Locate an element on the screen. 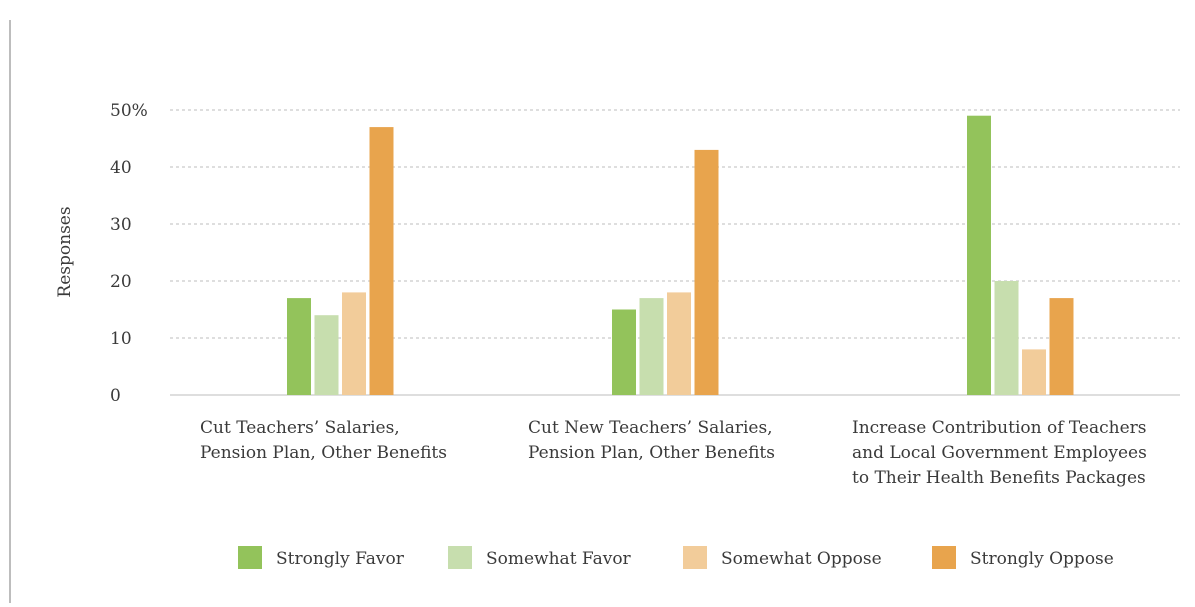 This screenshot has height=607, width=1195. y-tick-label: 20 is located at coordinates (121, 282).